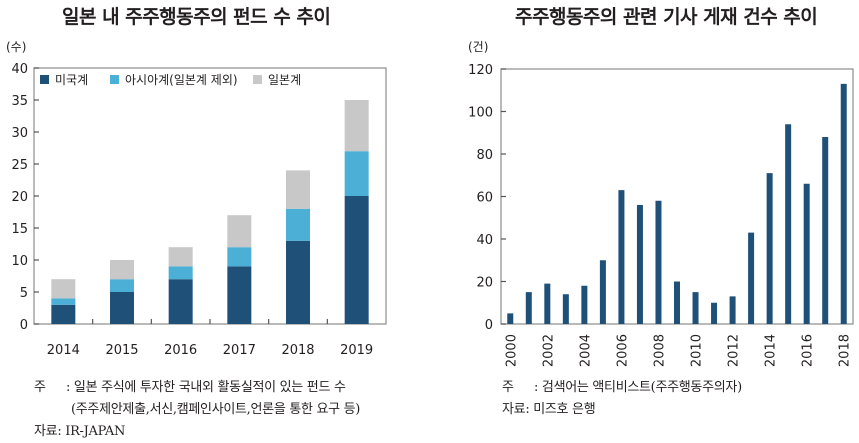 This screenshot has width=859, height=443. Describe the element at coordinates (622, 350) in the screenshot. I see `right-x-tick-label: 2006` at that location.